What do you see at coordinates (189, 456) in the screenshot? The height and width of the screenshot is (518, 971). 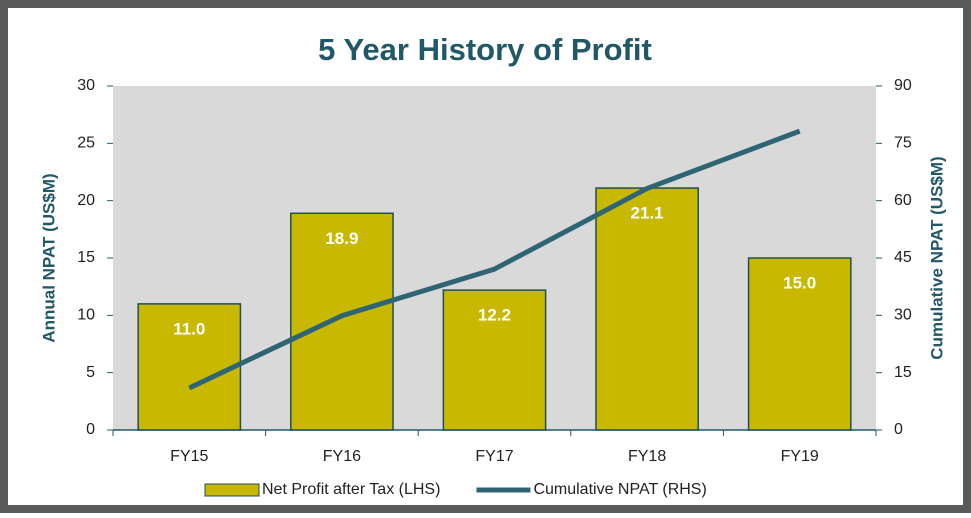 I see `x-tick-label: FY15` at bounding box center [189, 456].